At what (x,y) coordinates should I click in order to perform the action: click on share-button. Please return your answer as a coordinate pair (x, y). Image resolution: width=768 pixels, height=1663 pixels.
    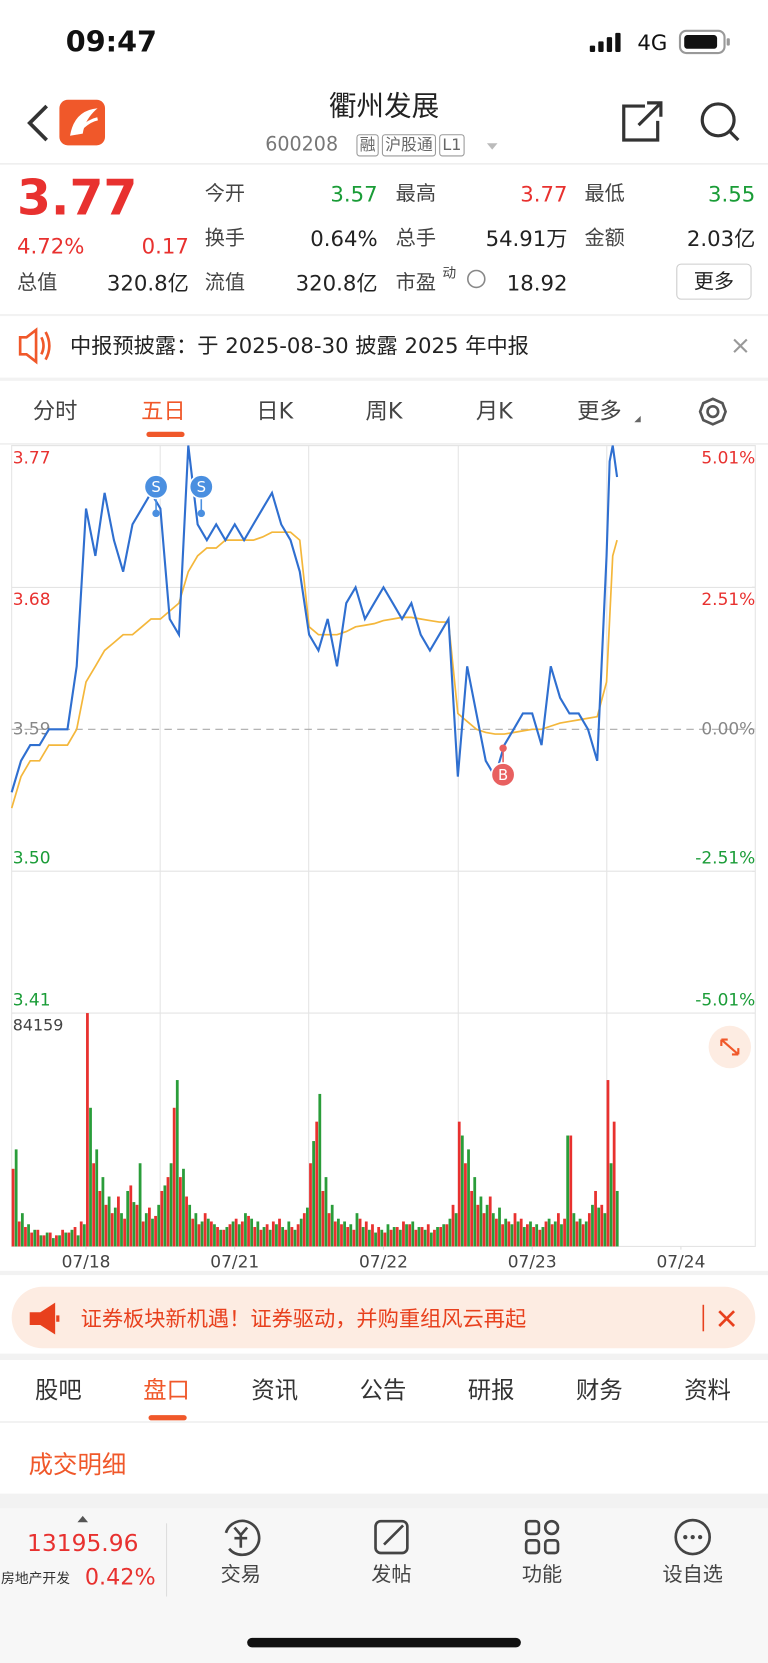
    Looking at the image, I should click on (642, 121).